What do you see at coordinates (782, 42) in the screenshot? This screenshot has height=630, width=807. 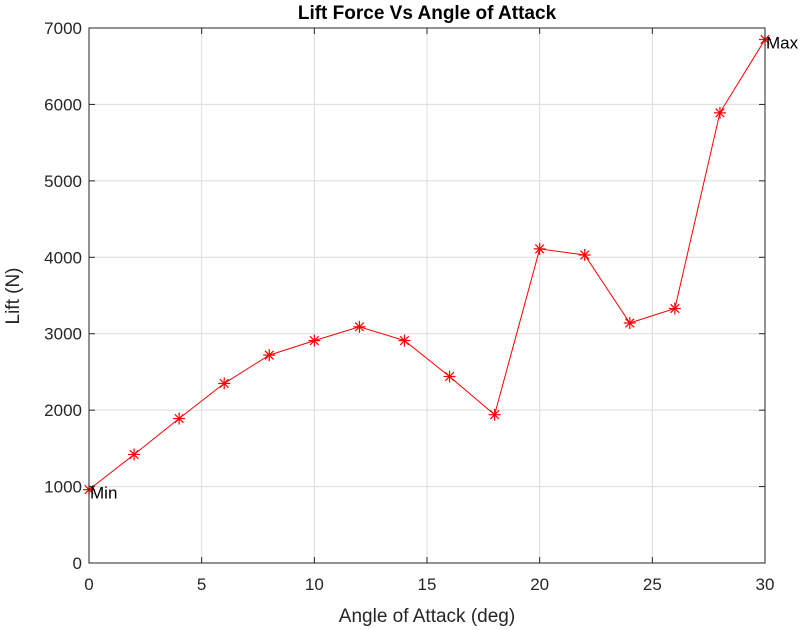 I see `annotation-label: Max` at bounding box center [782, 42].